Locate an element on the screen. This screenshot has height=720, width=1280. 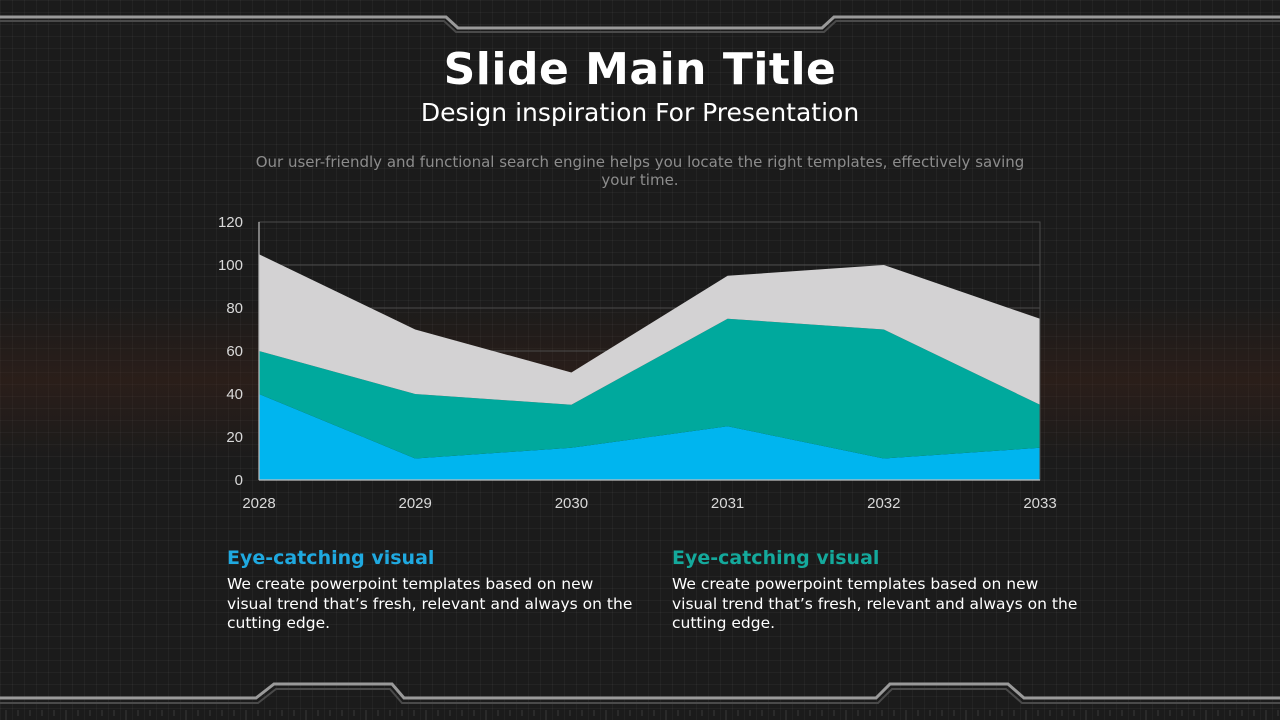
x-tick-label: 2030 is located at coordinates (571, 503).